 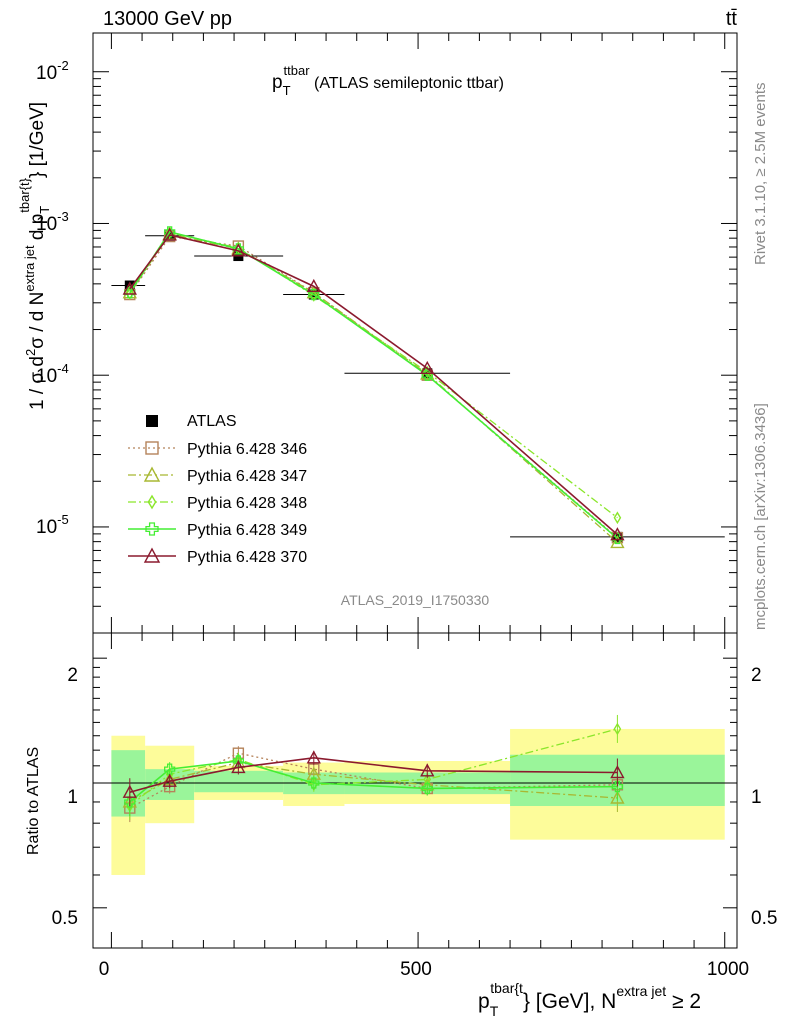 What do you see at coordinates (683, 1001) in the screenshot?
I see `xlabel-part-6: ≥ 2` at bounding box center [683, 1001].